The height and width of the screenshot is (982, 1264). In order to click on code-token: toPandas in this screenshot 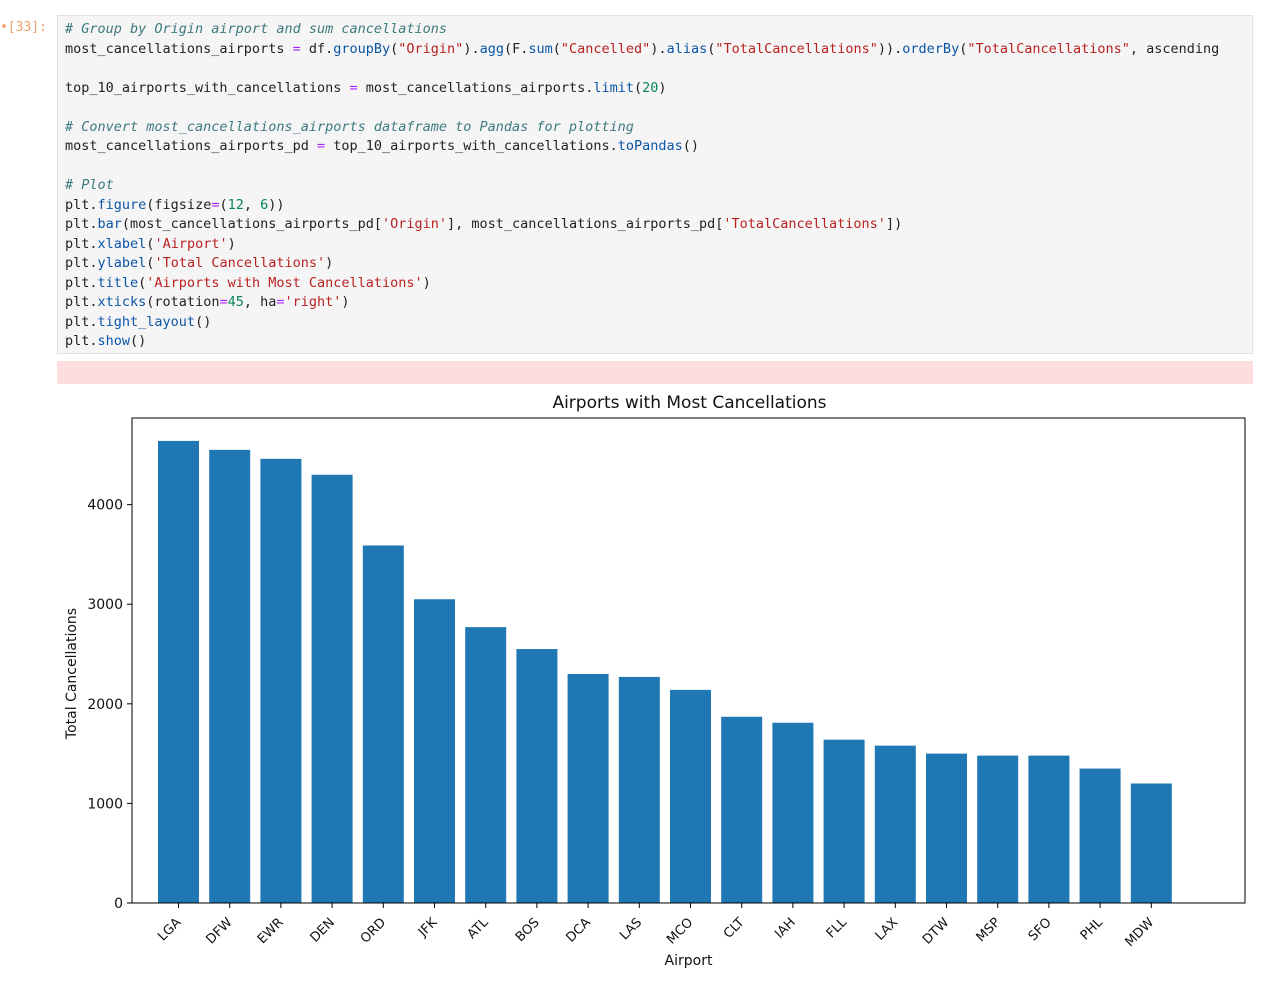, I will do `click(650, 146)`.